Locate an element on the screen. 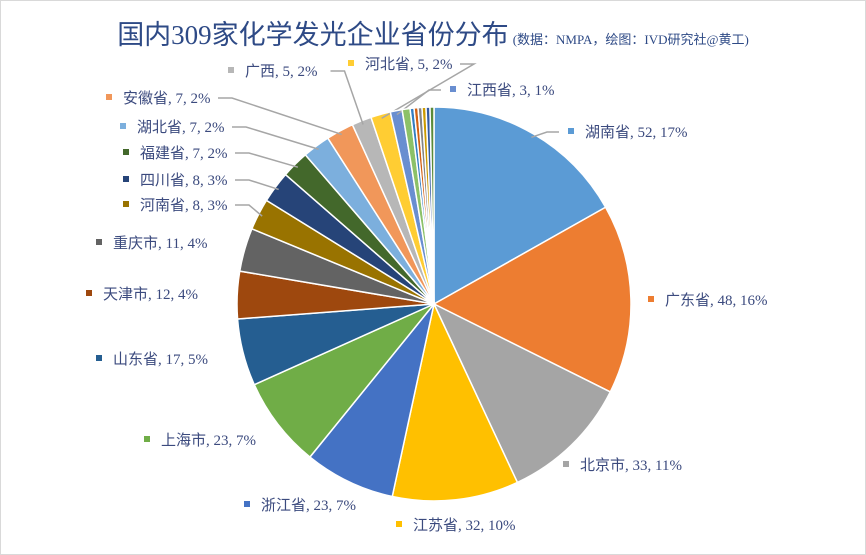  data-label: 湖北省, 7, 2% is located at coordinates (181, 127).